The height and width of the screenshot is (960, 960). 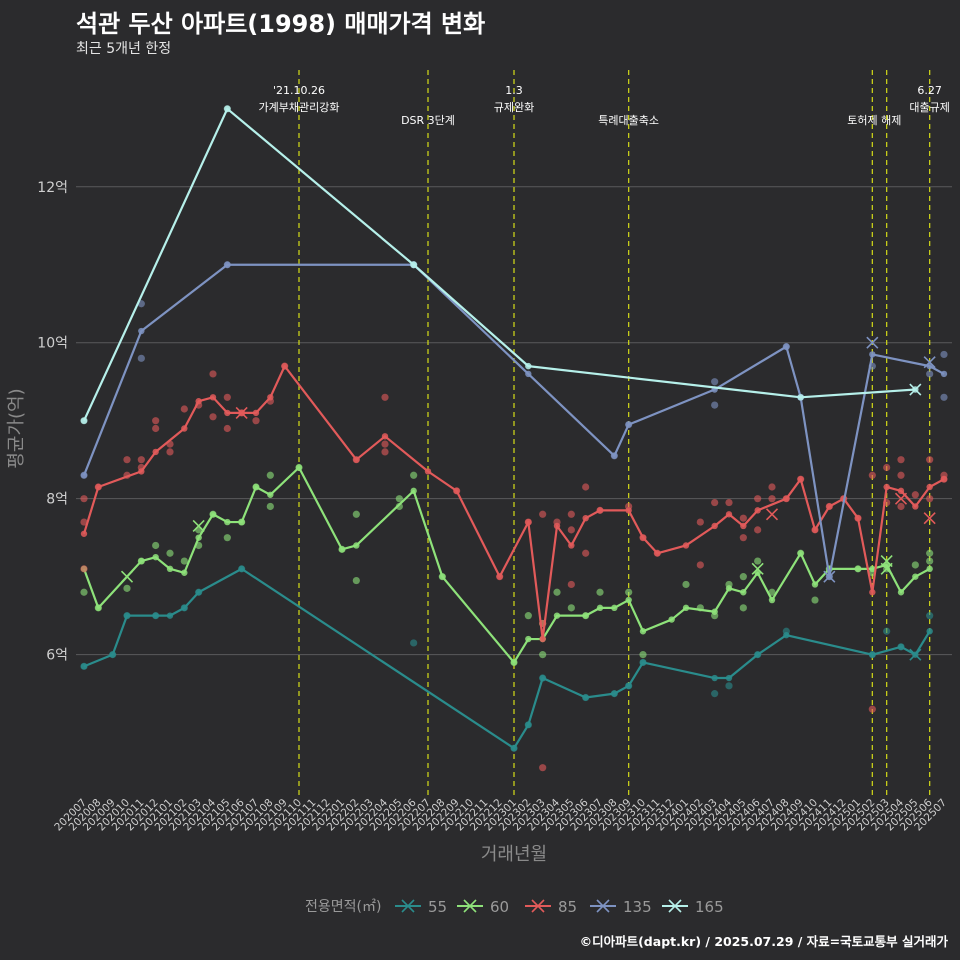 I want to click on y-tick-label: 10억, so click(x=52, y=344).